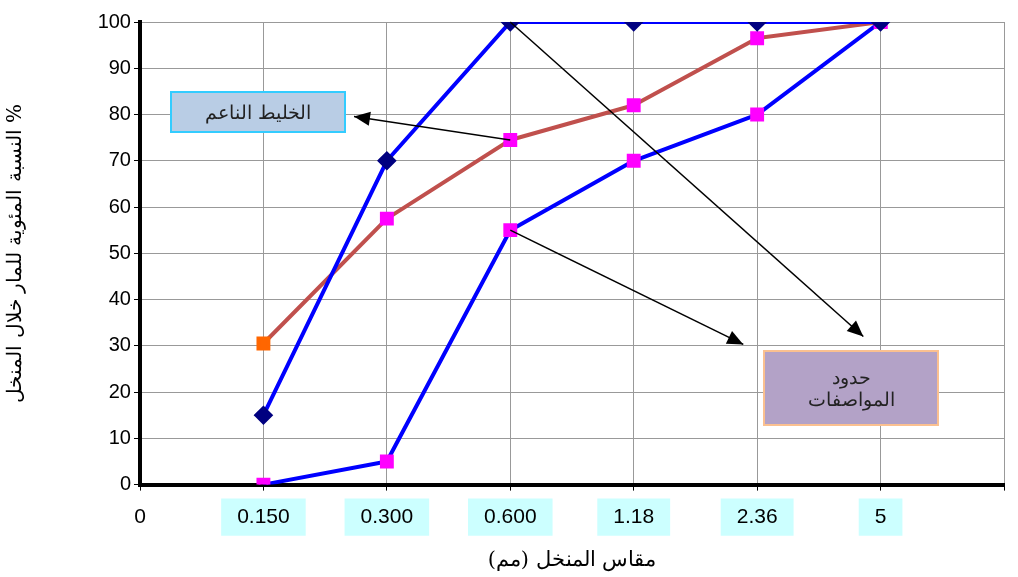 Image resolution: width=1018 pixels, height=577 pixels. What do you see at coordinates (387, 515) in the screenshot?
I see `x-tick-label: 0.300` at bounding box center [387, 515].